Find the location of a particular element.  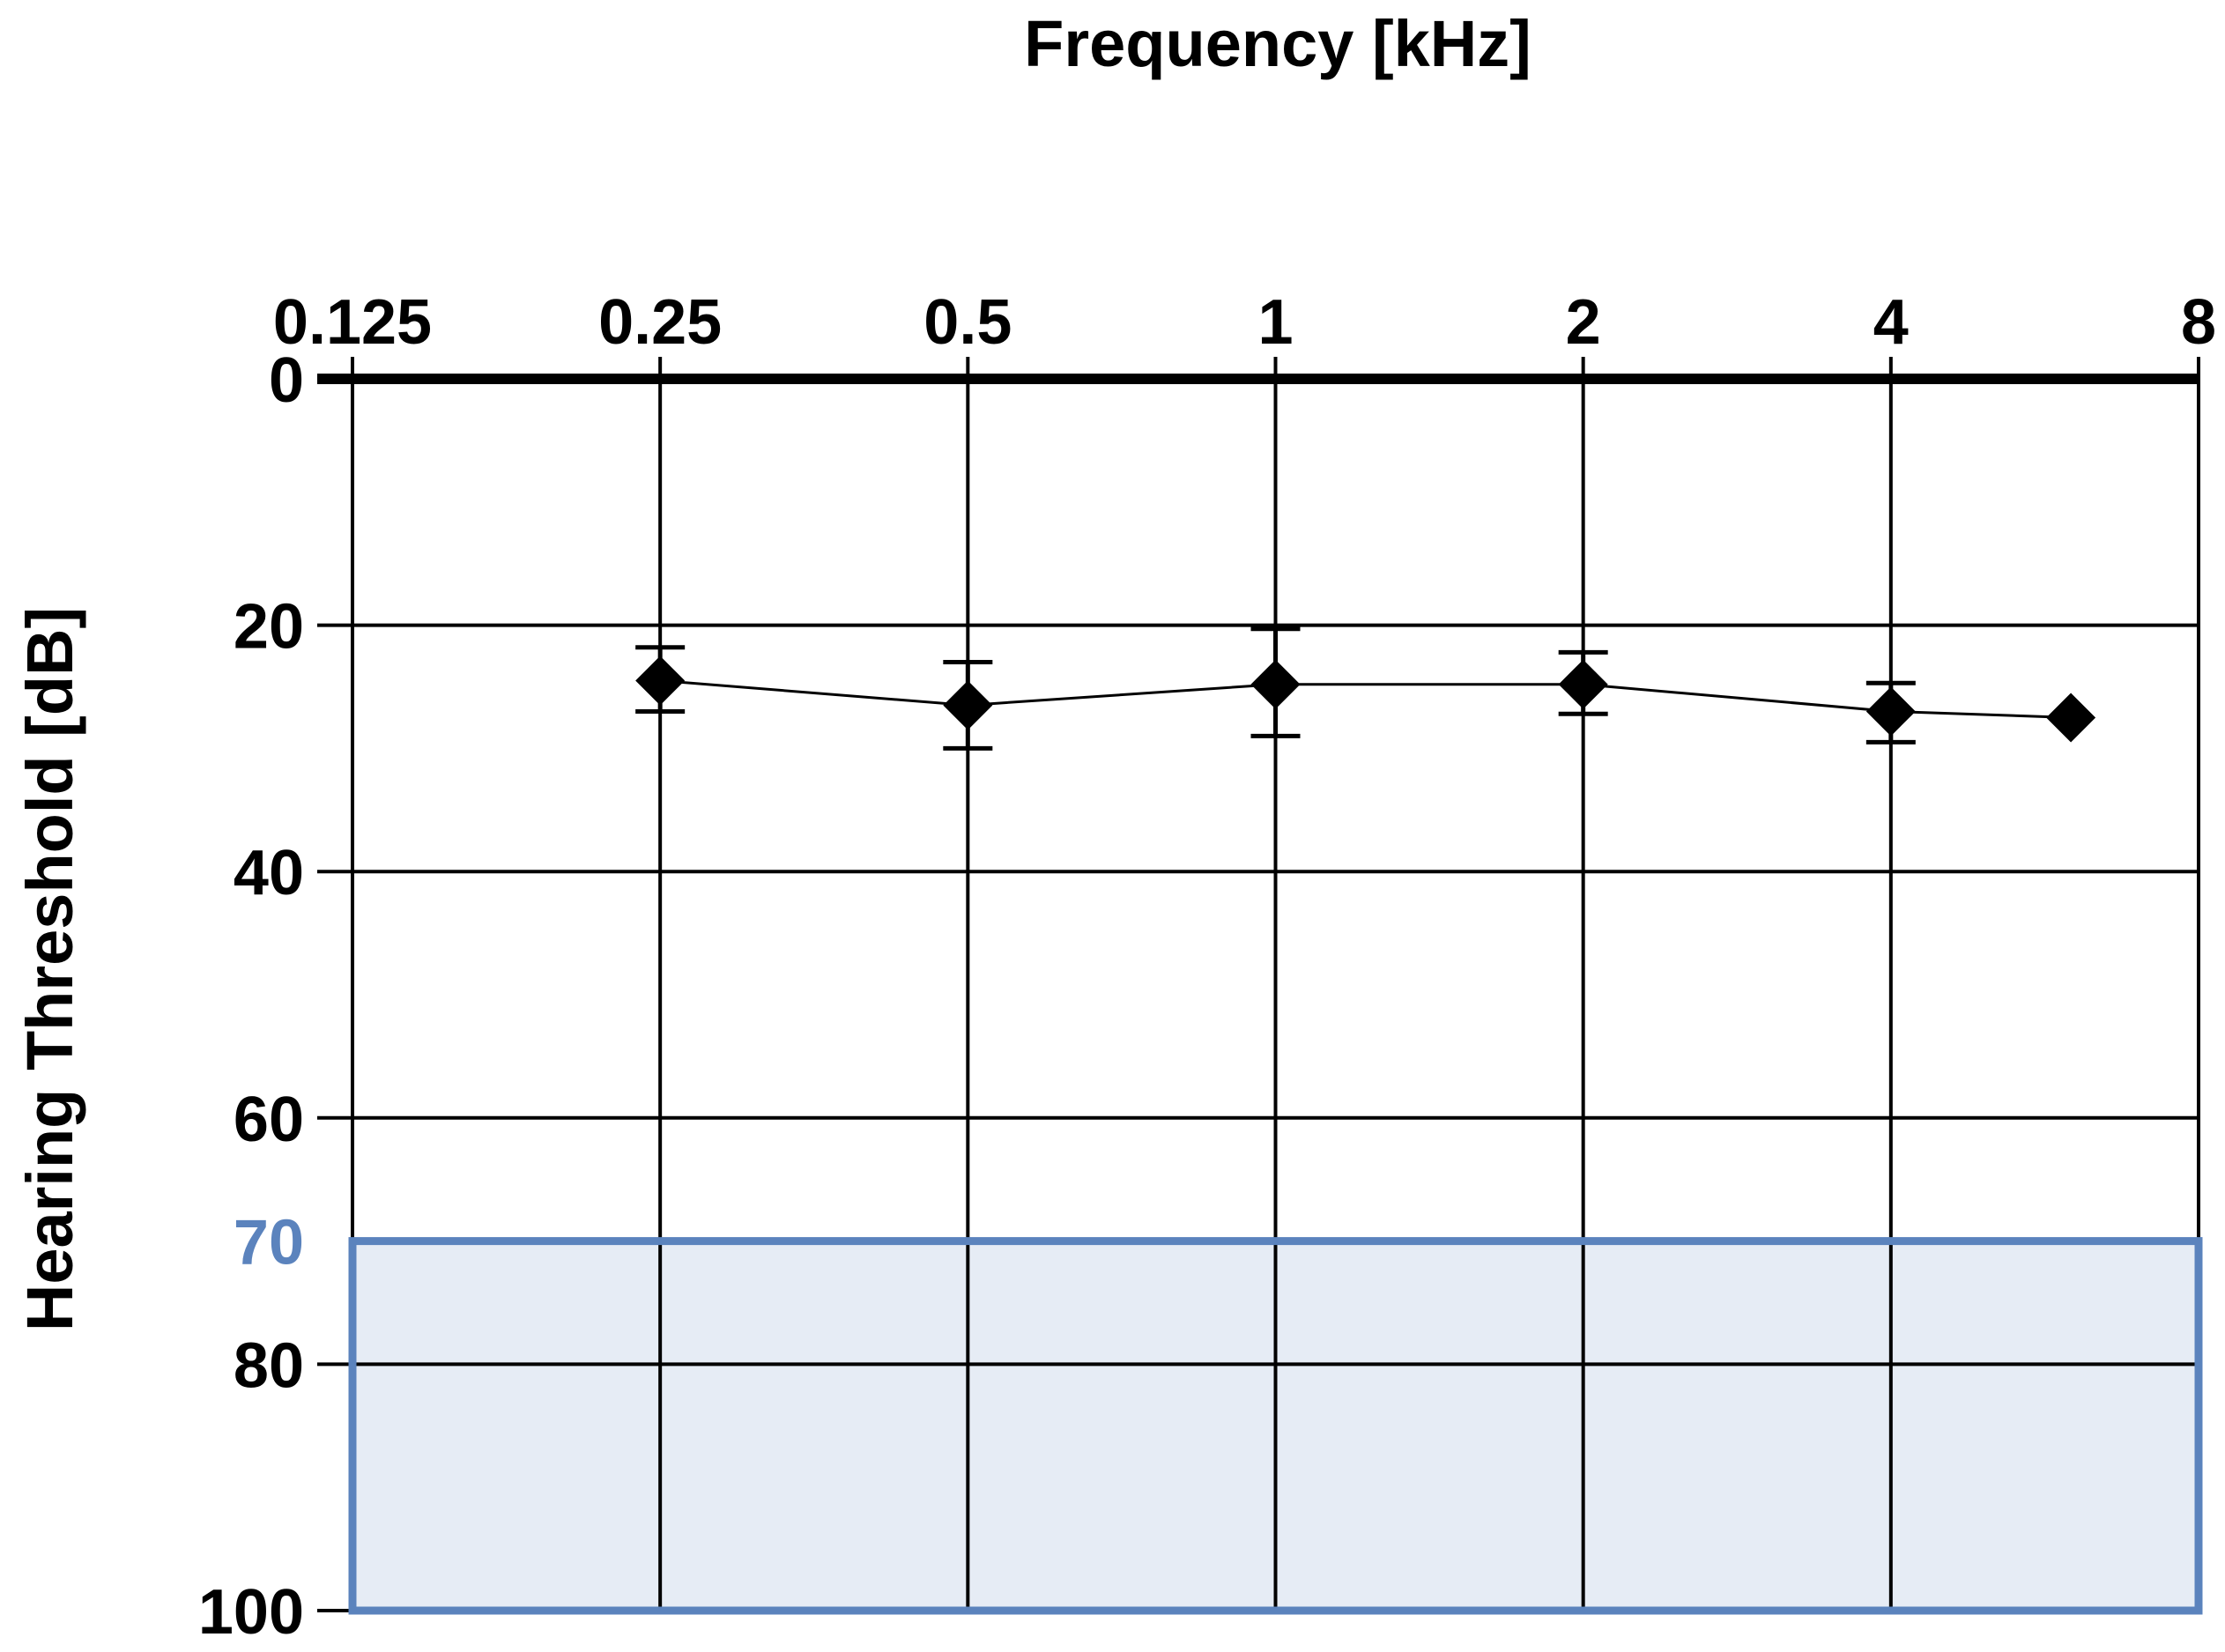

y-tick-label: 40 is located at coordinates (269, 873).